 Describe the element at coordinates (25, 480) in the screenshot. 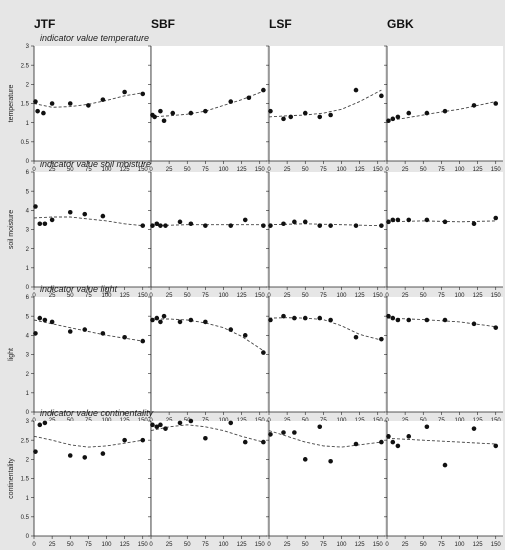

I see `y-tick-label: 1.5` at that location.